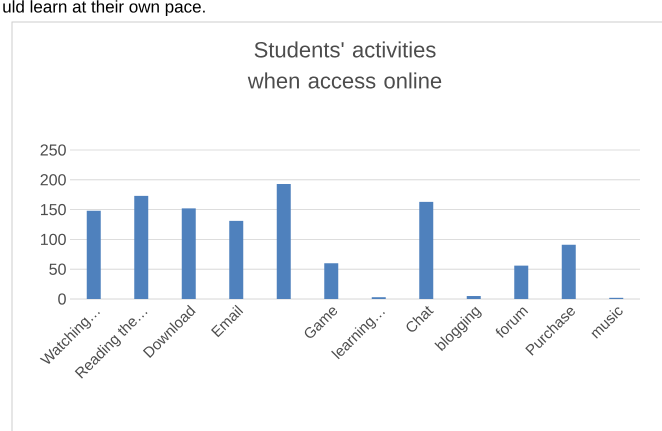 This screenshot has width=662, height=431. What do you see at coordinates (57, 269) in the screenshot?
I see `y-tick-label: 50` at bounding box center [57, 269].